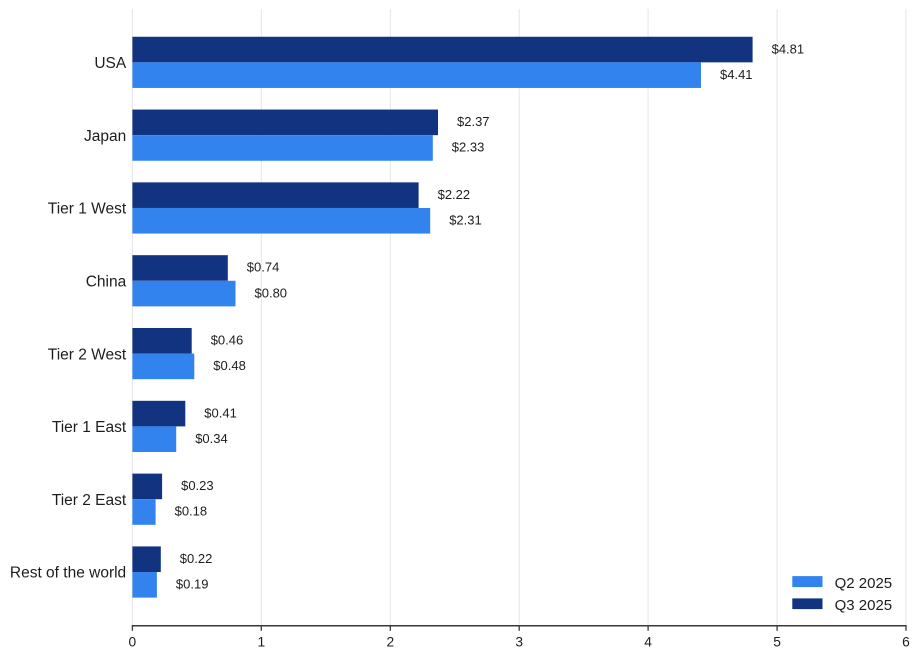 The height and width of the screenshot is (658, 918). I want to click on svg-text: 6, so click(906, 641).